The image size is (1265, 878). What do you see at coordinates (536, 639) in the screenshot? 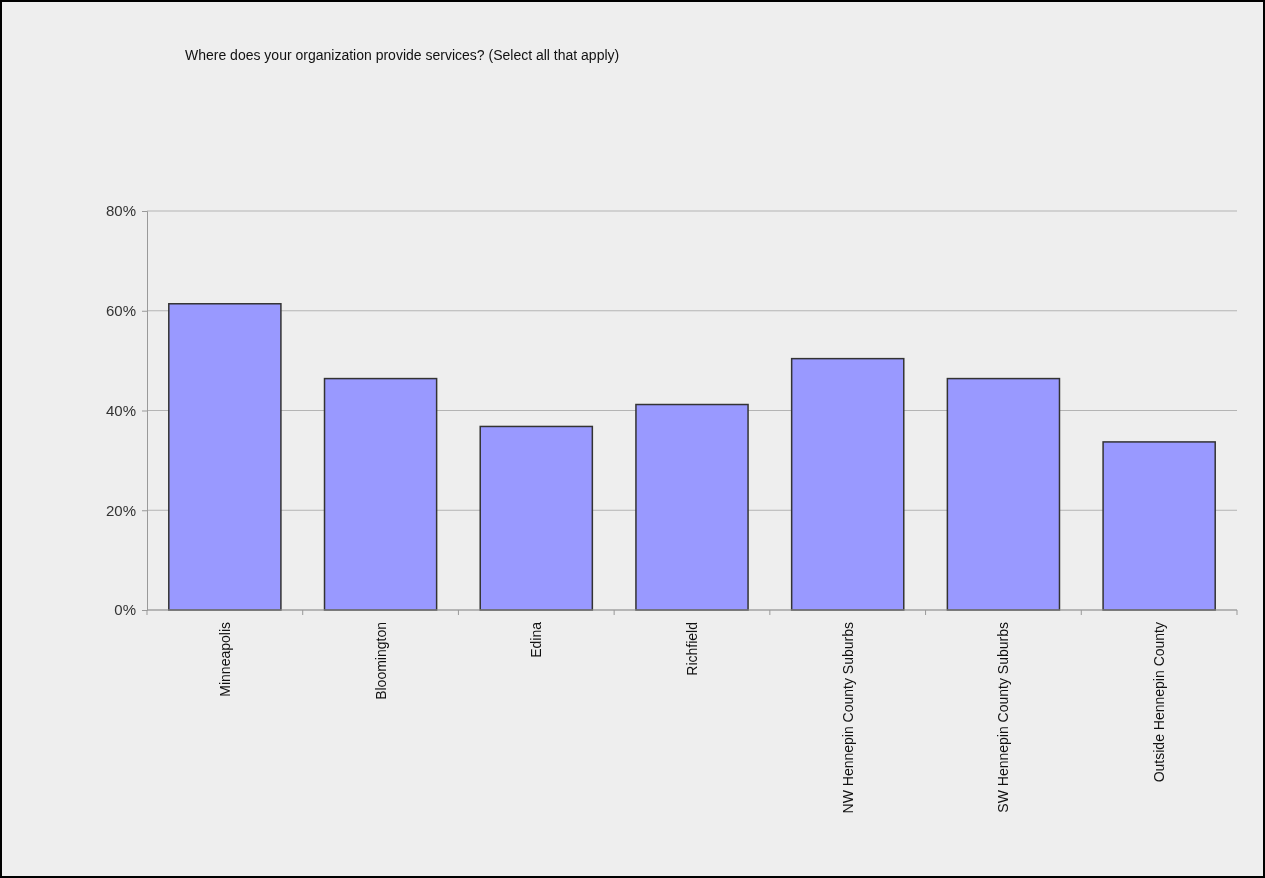
I see `x-tick-label: Edina` at bounding box center [536, 639].